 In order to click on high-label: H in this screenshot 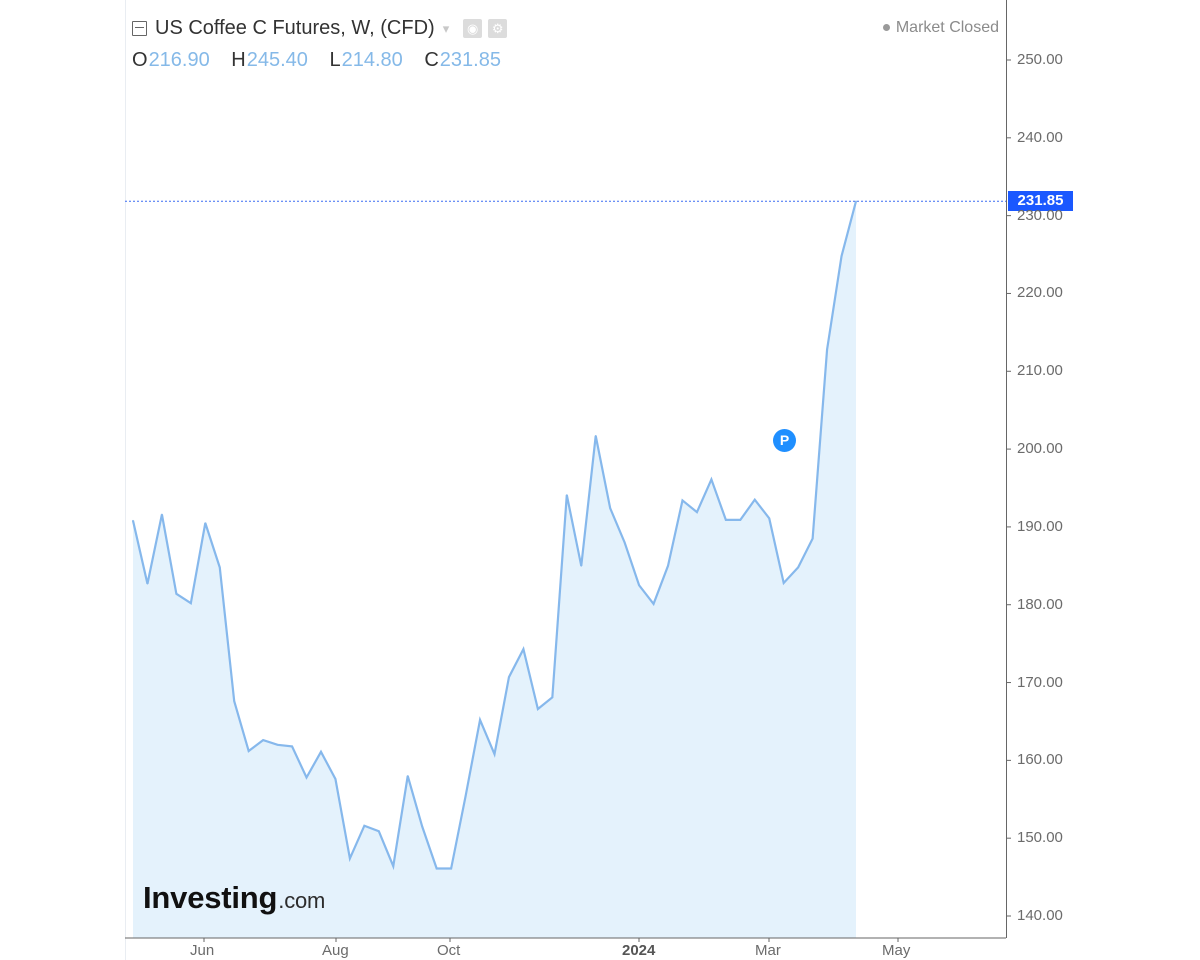, I will do `click(238, 60)`.